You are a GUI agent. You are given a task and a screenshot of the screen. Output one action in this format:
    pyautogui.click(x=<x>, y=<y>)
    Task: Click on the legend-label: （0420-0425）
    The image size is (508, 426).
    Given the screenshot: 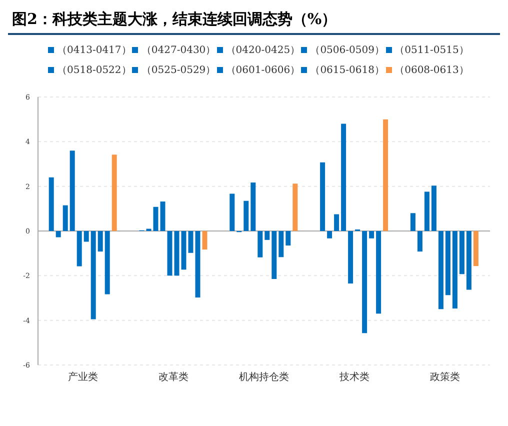 What is the action you would take?
    pyautogui.click(x=263, y=50)
    